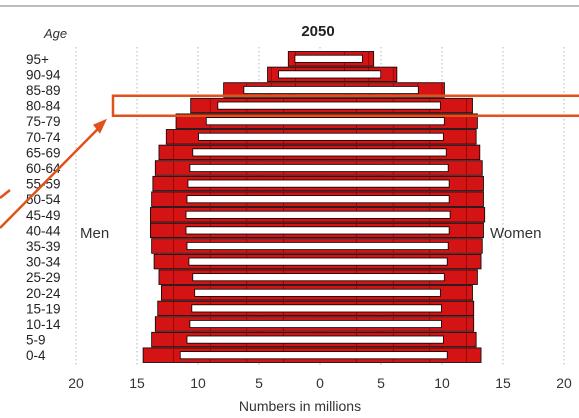 The image size is (579, 418). What do you see at coordinates (43, 308) in the screenshot?
I see `age-label-15-19: 15-19` at bounding box center [43, 308].